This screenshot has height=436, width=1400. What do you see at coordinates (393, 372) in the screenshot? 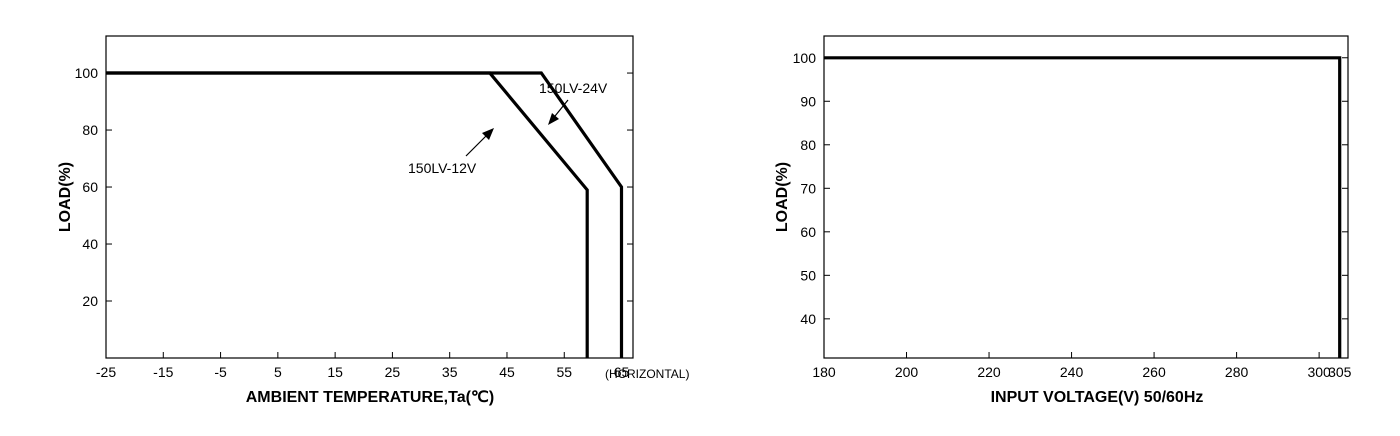
I see `x-tick-label: 25` at bounding box center [393, 372].